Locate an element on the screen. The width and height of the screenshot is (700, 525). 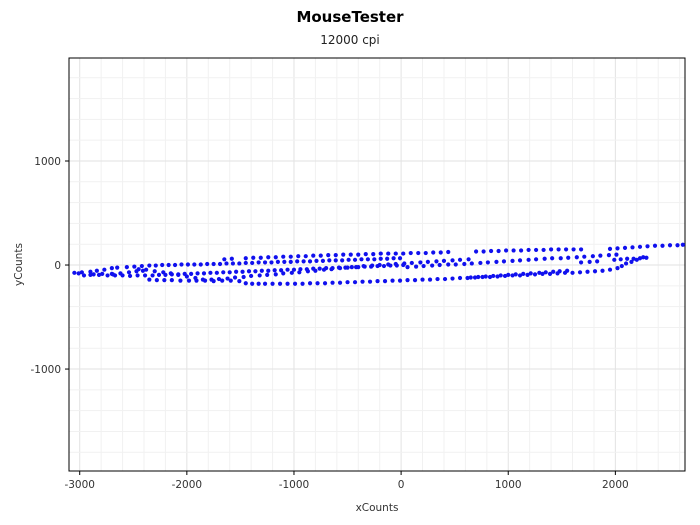
data-points is located at coordinates (378, 264).